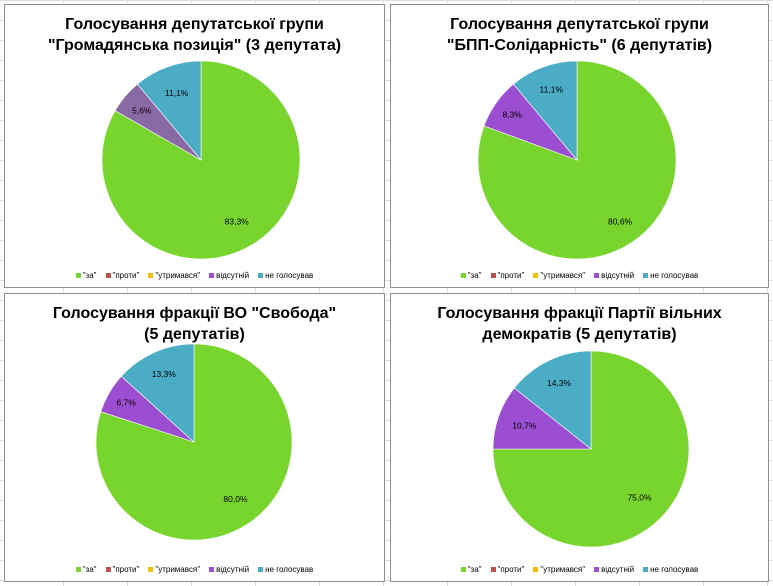 This screenshot has height=586, width=773. I want to click on data-label: 83,3%, so click(237, 222).